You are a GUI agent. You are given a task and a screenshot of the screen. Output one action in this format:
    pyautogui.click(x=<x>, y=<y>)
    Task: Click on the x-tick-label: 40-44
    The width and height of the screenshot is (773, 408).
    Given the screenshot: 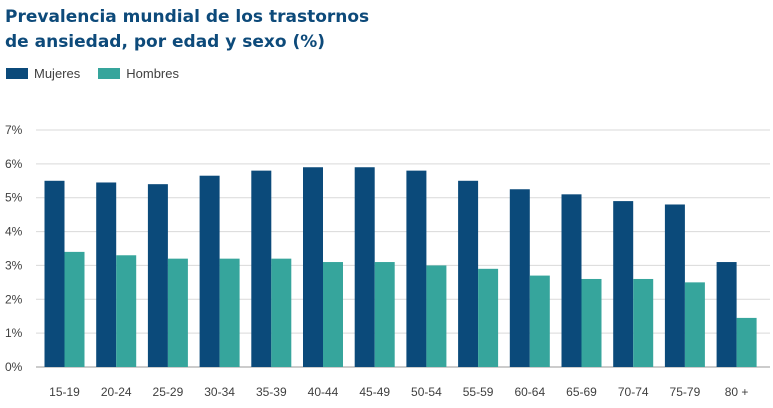 What is the action you would take?
    pyautogui.click(x=323, y=392)
    